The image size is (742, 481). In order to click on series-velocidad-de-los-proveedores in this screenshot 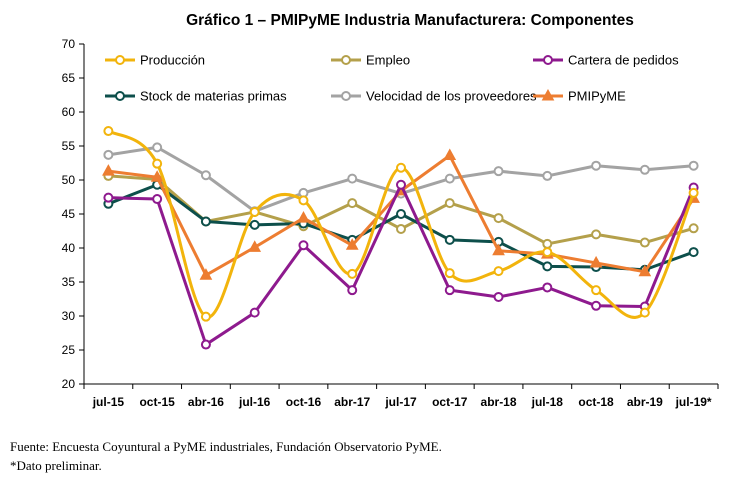, I will do `click(401, 179)`.